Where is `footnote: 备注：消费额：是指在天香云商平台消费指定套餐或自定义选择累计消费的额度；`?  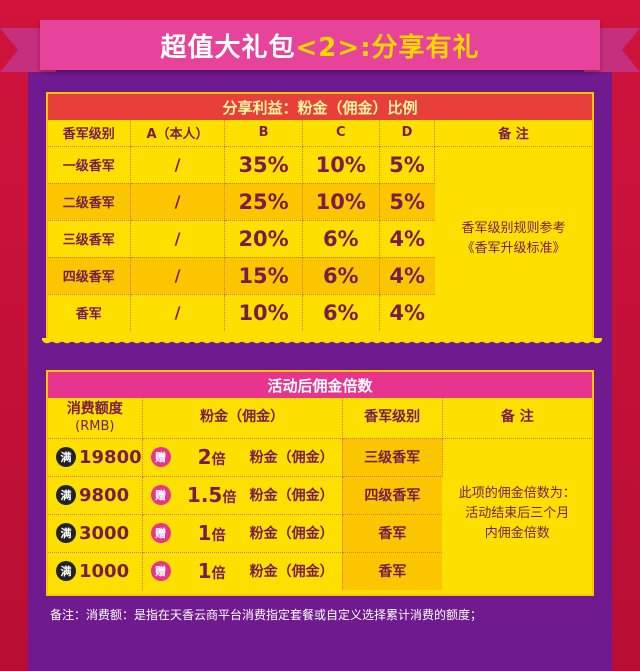
footnote: 备注：消费额：是指在天香云商平台消费指定套餐或自定义选择累计消费的额度； is located at coordinates (266, 615).